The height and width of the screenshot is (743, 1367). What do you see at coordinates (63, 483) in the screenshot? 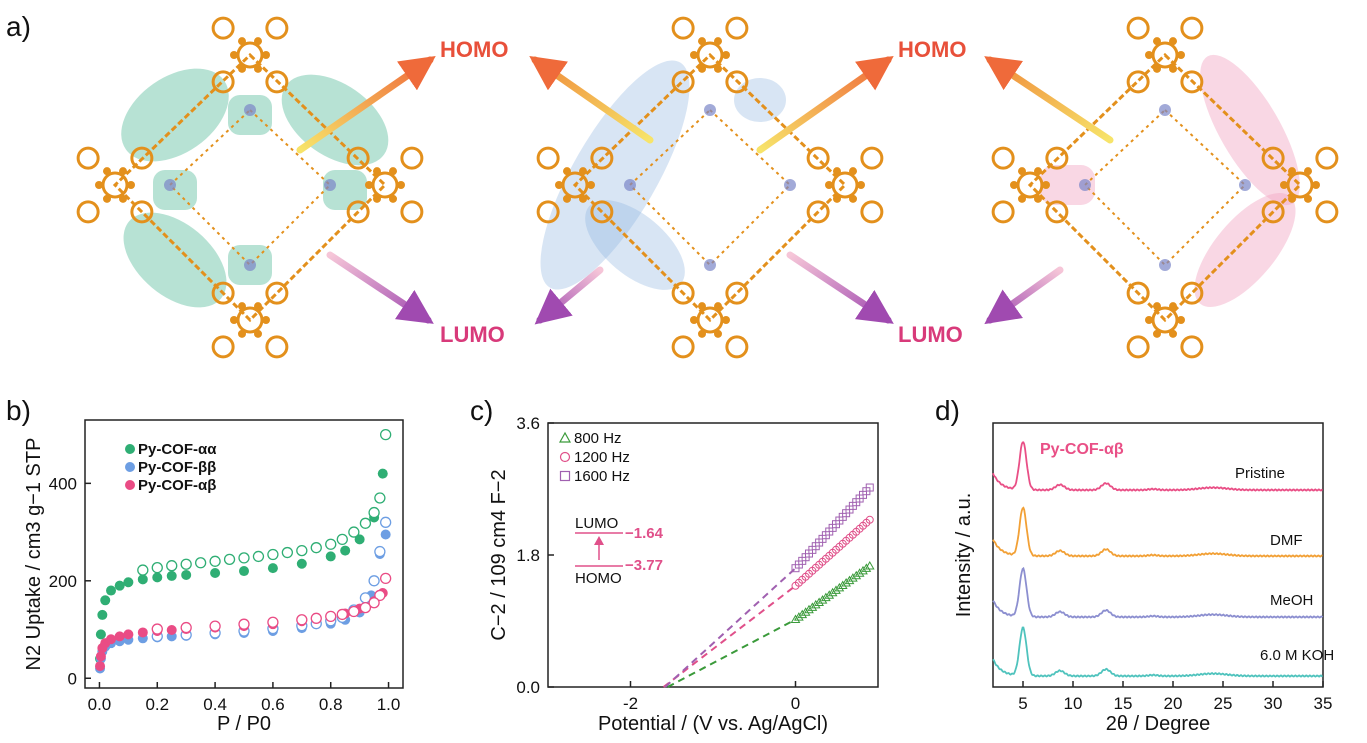
I see `y-tick-label: 400` at bounding box center [63, 483].